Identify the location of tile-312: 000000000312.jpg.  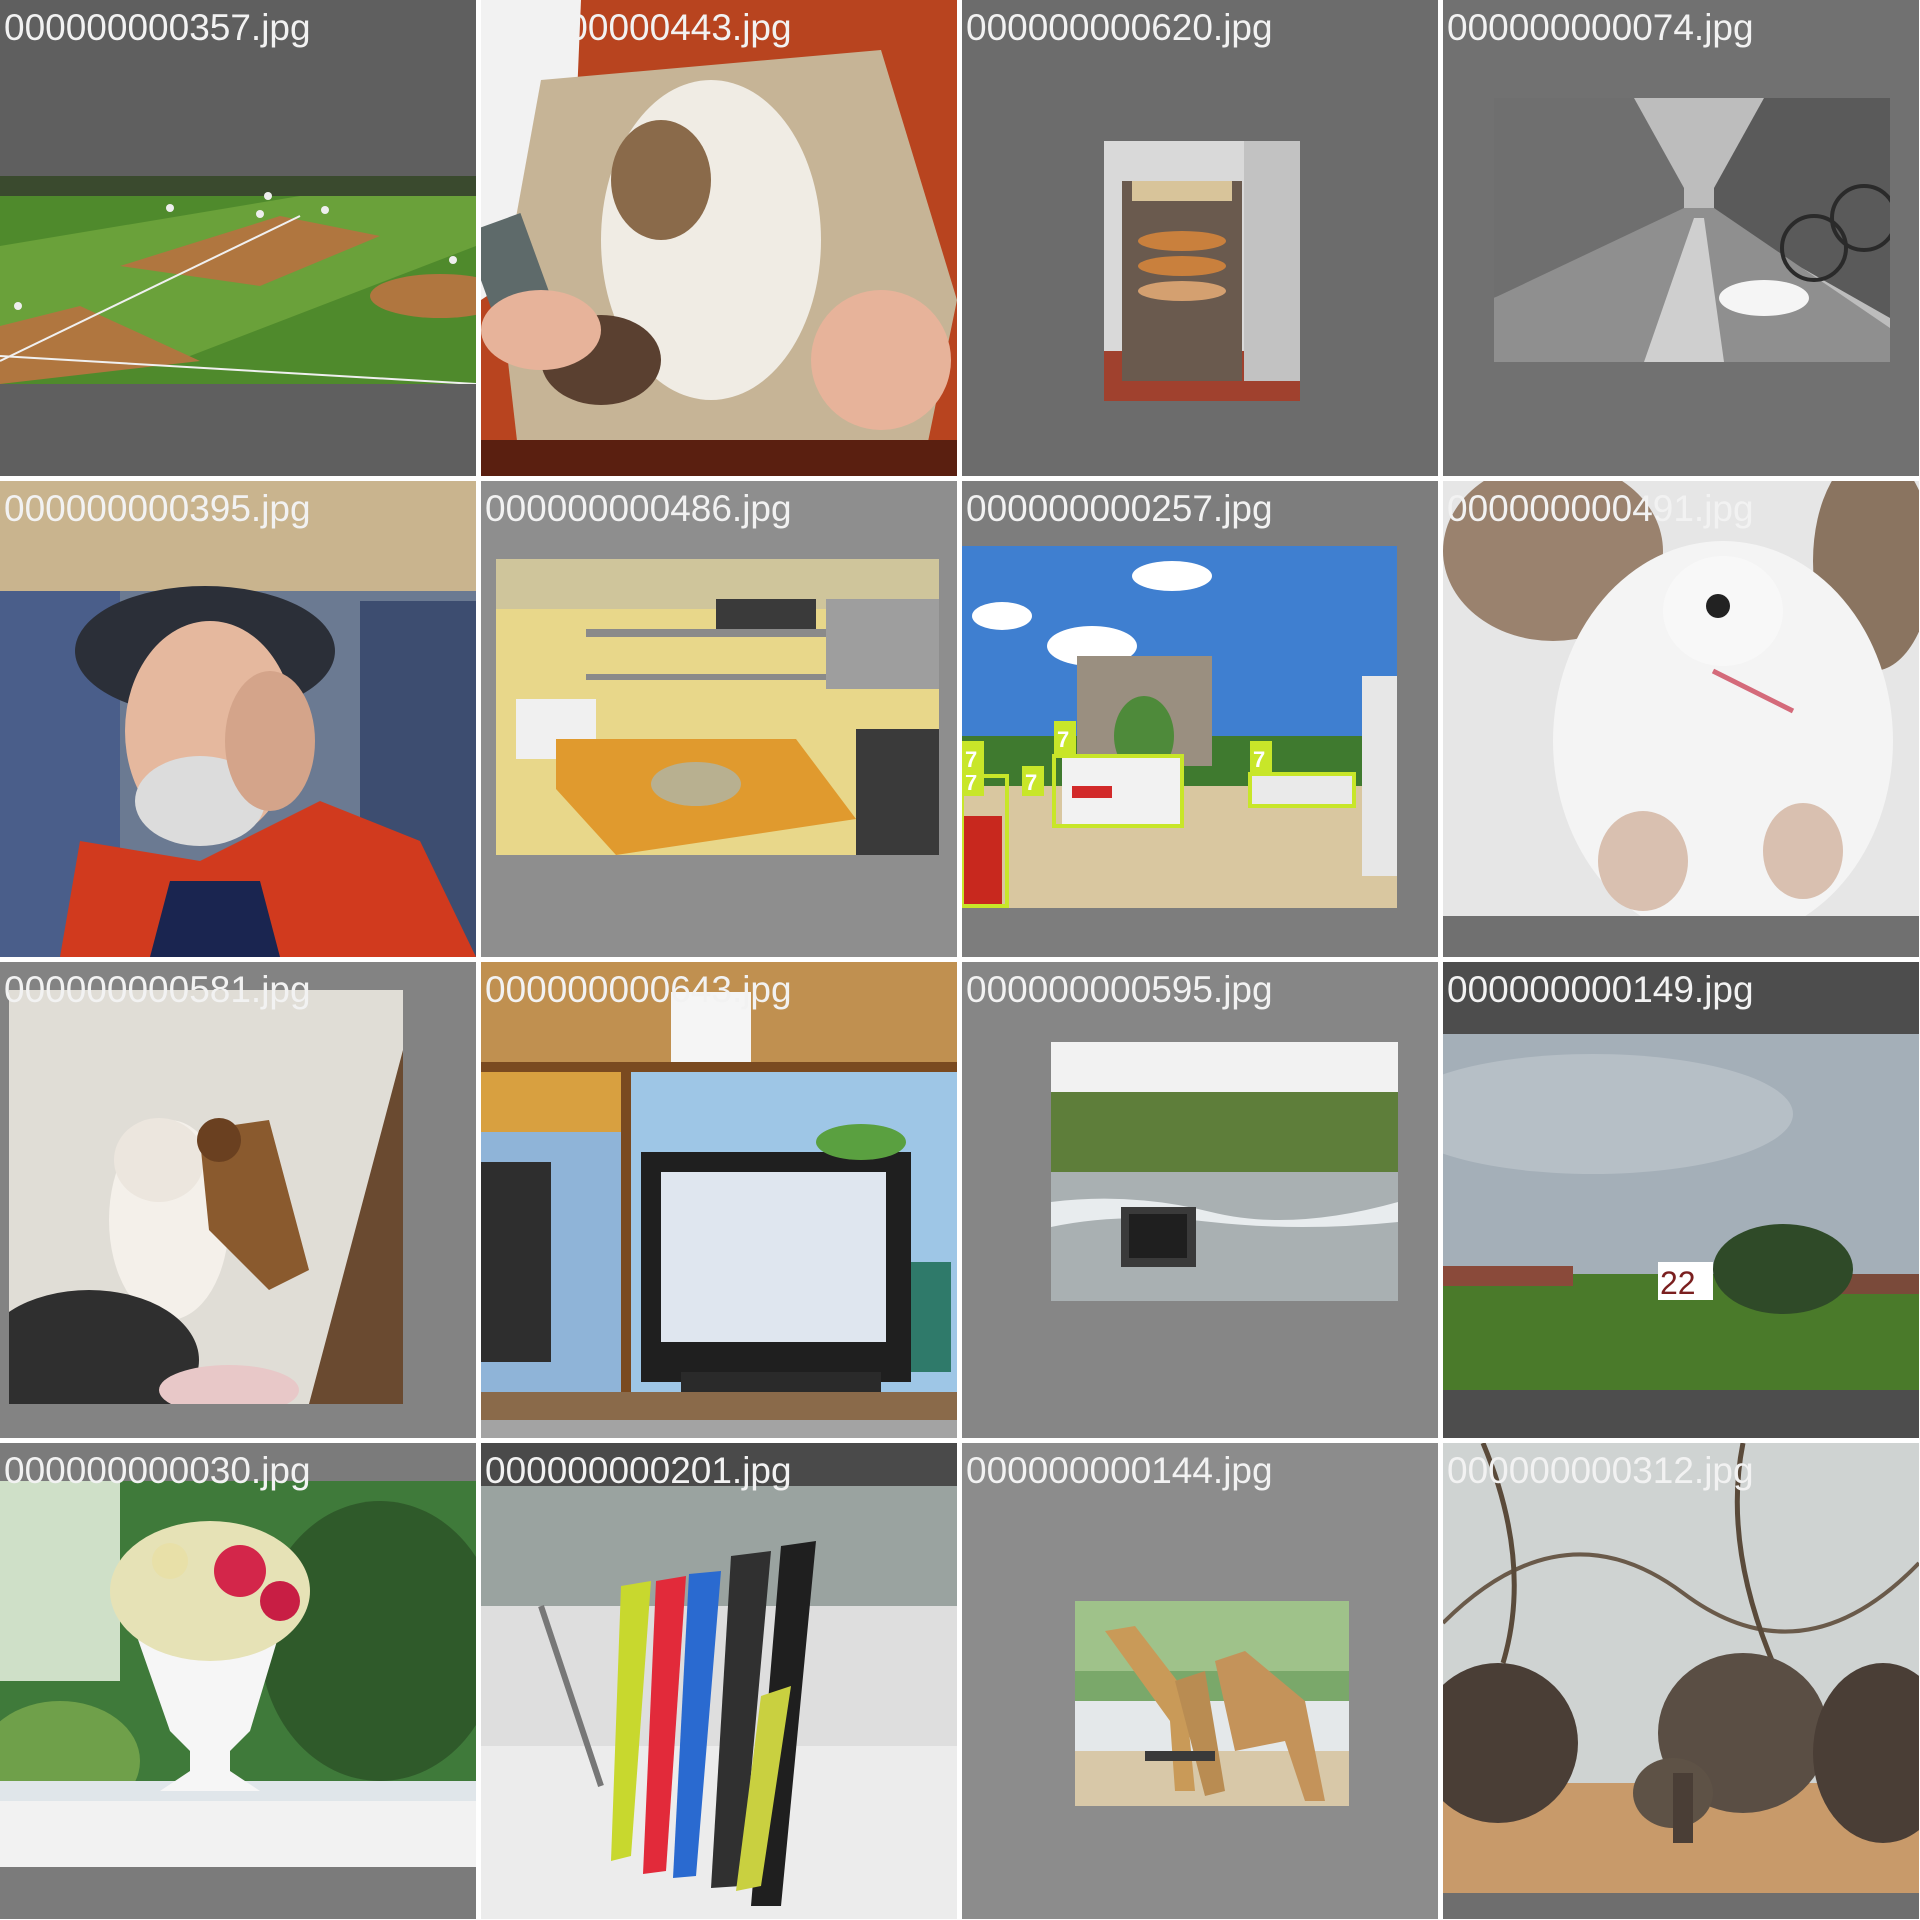
(1681, 1681).